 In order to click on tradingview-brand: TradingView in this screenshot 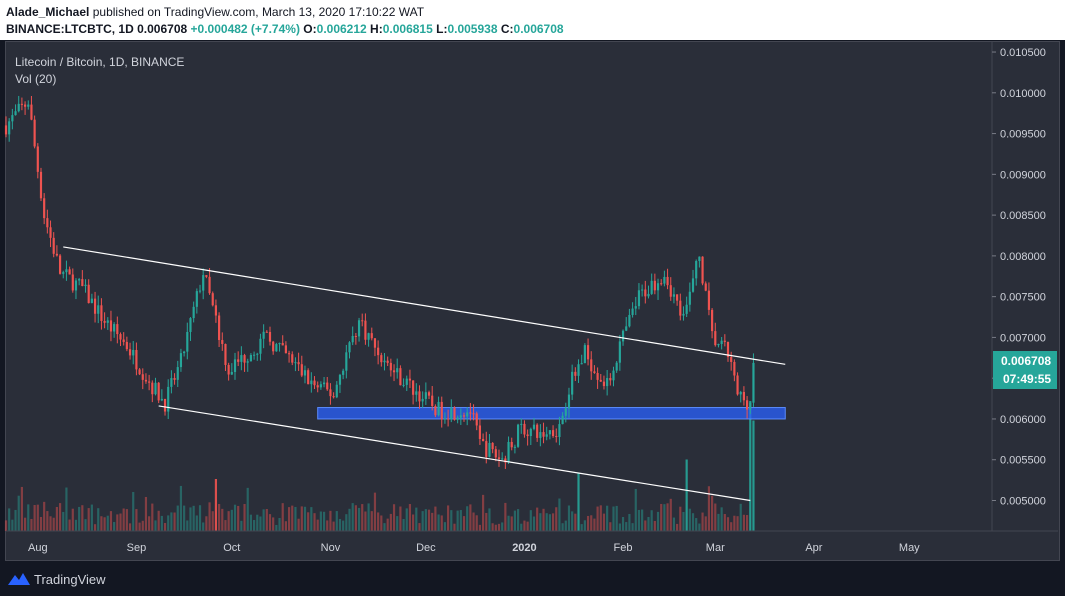, I will do `click(70, 579)`.